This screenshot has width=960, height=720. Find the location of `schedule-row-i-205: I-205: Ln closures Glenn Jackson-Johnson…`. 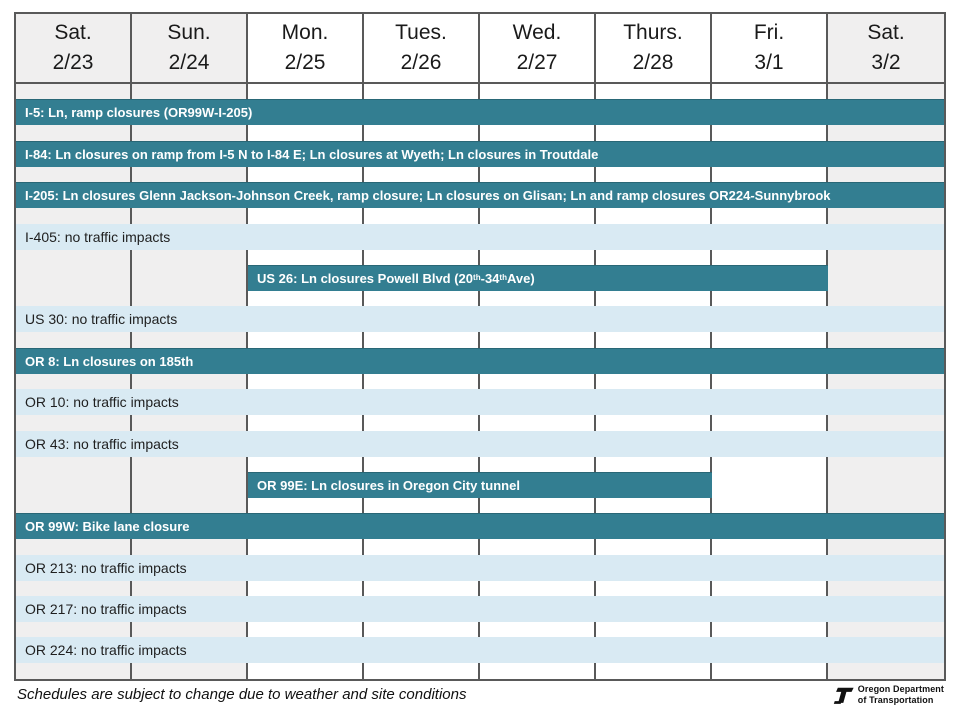

schedule-row-i-205: I-205: Ln closures Glenn Jackson-Johnson… is located at coordinates (480, 195).